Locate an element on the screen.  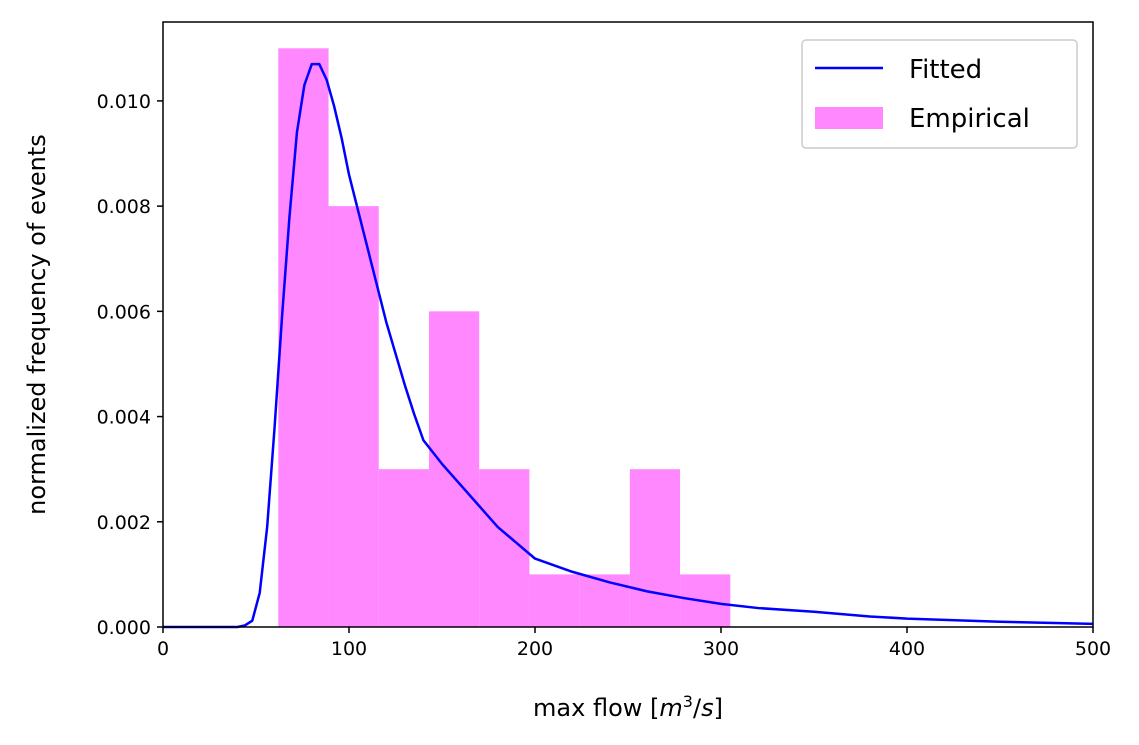
y-tick-label: 0.002 is located at coordinates (124, 523).